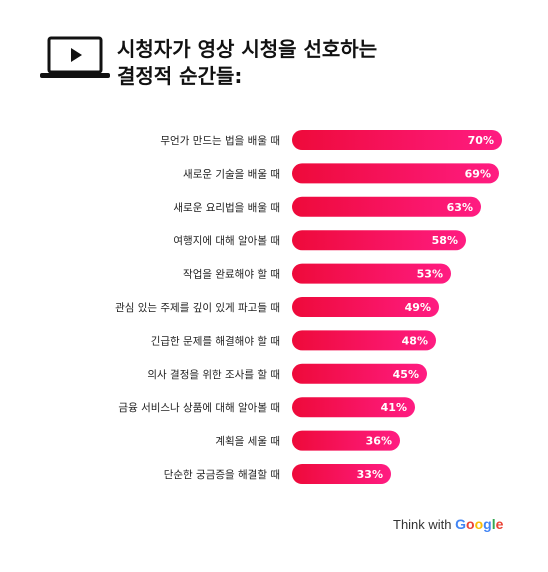 The height and width of the screenshot is (572, 548). I want to click on value-label: 45%, so click(406, 374).